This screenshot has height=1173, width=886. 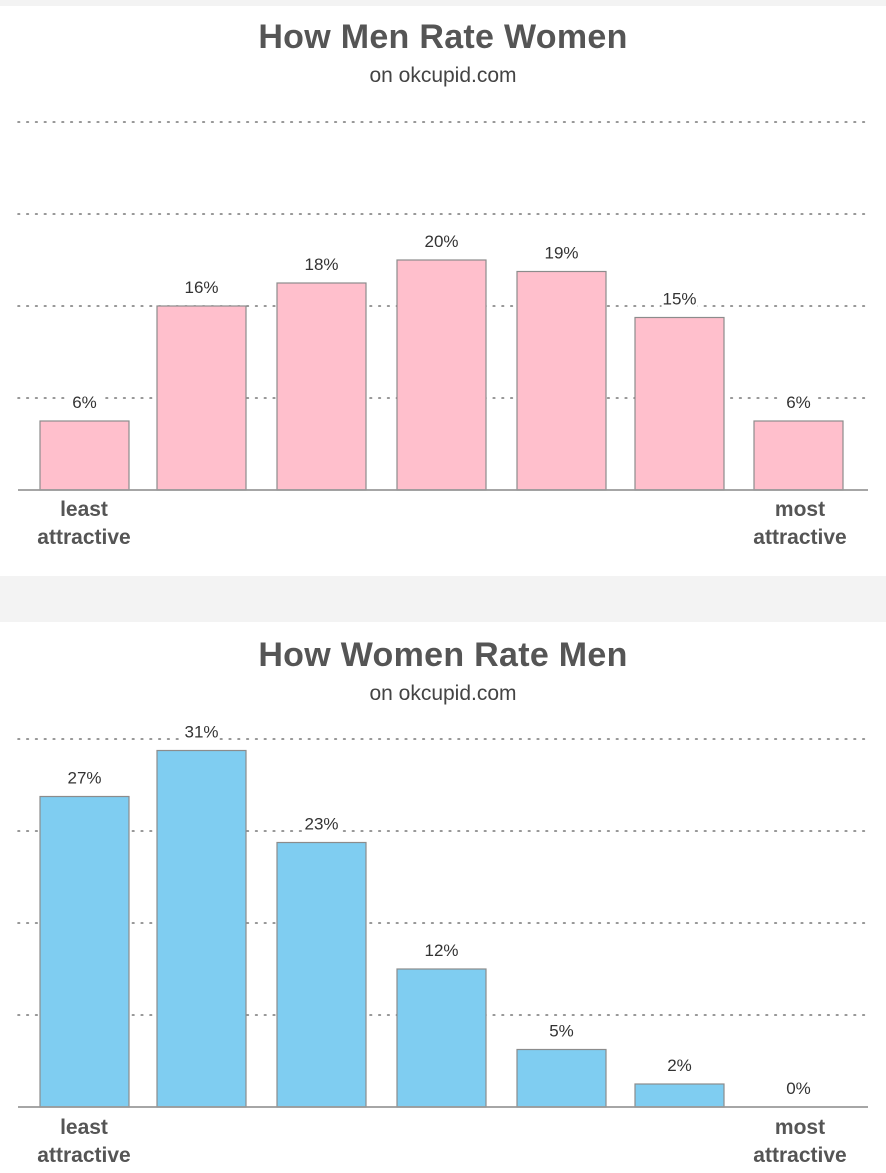 I want to click on value-label: 27%, so click(x=84, y=778).